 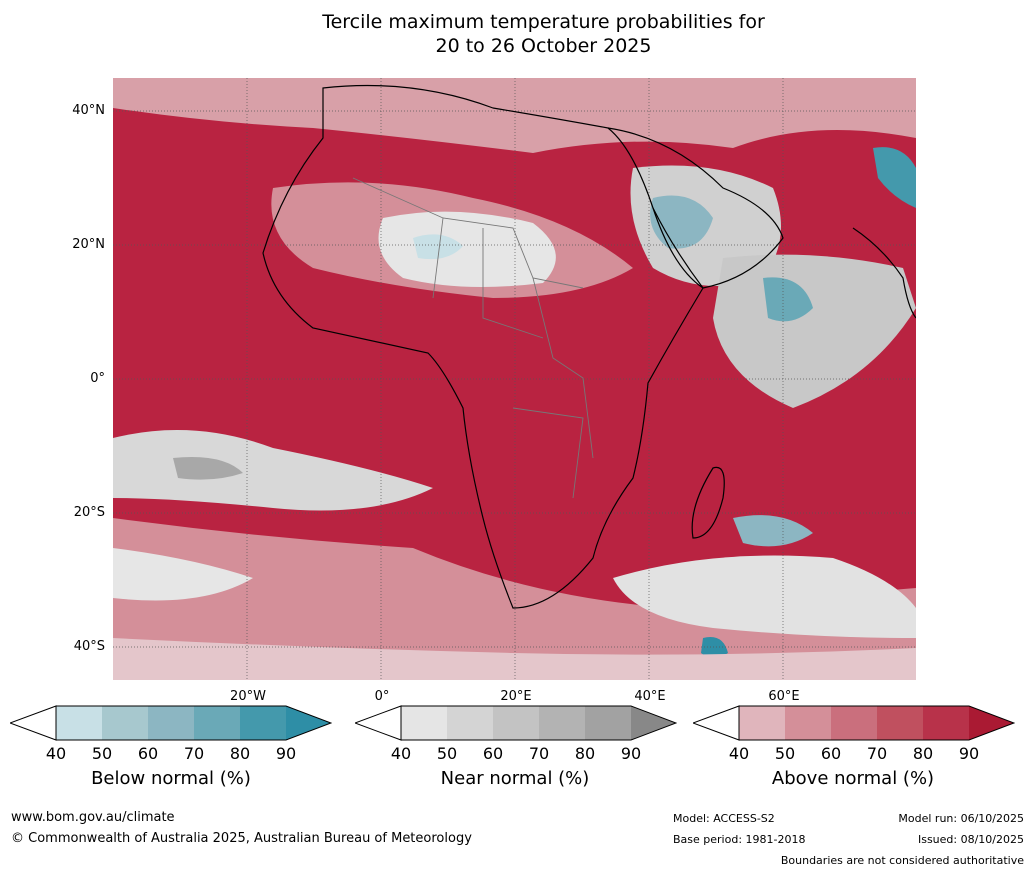 I want to click on near-tick-40: 40, so click(x=401, y=753).